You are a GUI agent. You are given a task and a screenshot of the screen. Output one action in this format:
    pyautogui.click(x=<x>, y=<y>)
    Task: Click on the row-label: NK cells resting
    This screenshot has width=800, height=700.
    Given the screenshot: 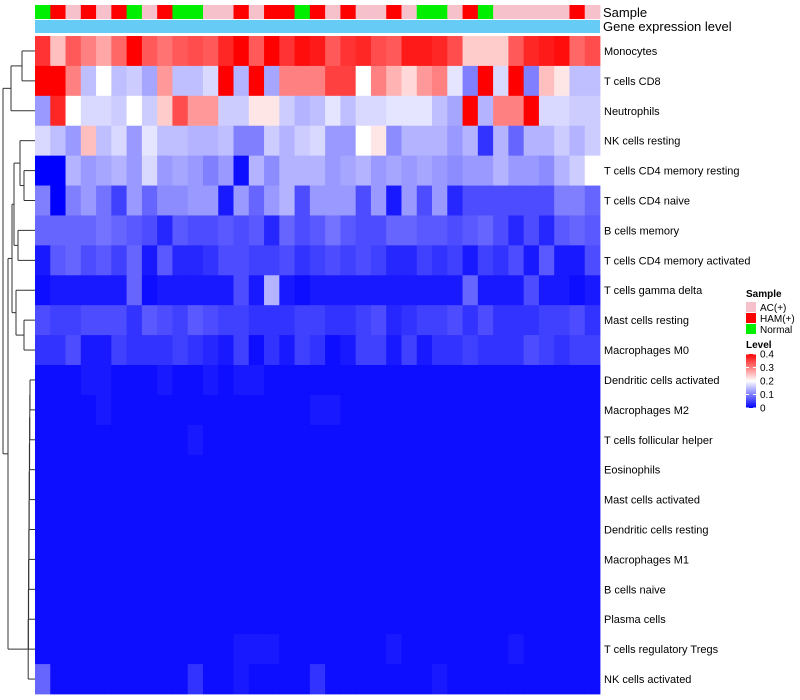 What is the action you would take?
    pyautogui.click(x=642, y=142)
    